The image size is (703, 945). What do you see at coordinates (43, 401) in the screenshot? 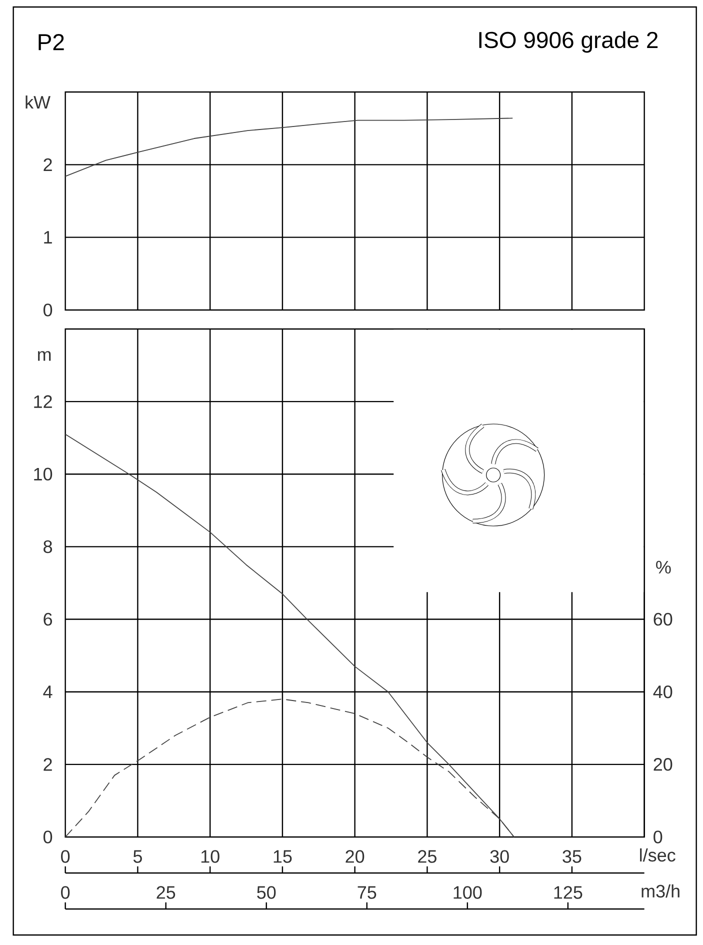
I see `y-tick-label: 12` at bounding box center [43, 401].